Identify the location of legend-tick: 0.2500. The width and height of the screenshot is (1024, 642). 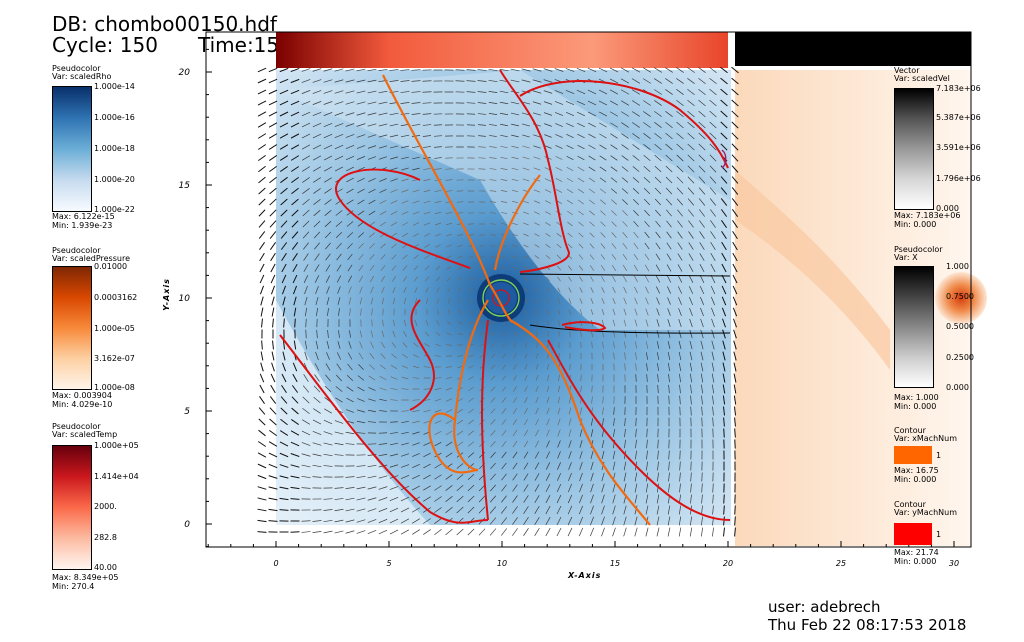
(960, 357).